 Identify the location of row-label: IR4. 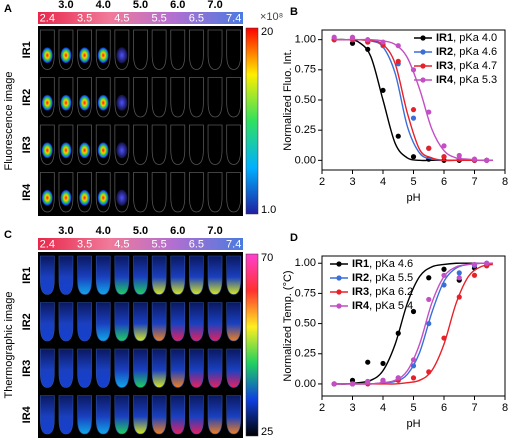
(27, 414).